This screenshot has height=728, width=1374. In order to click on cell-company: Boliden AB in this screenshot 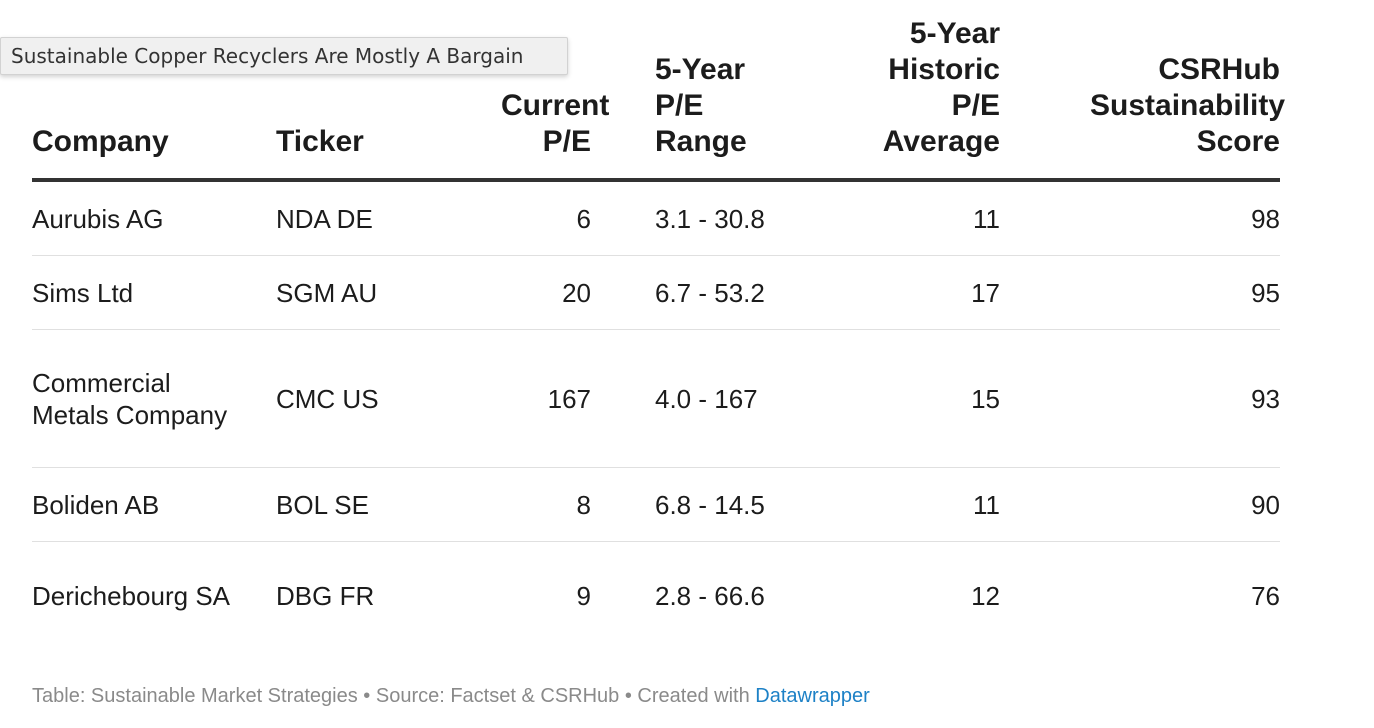, I will do `click(154, 504)`.